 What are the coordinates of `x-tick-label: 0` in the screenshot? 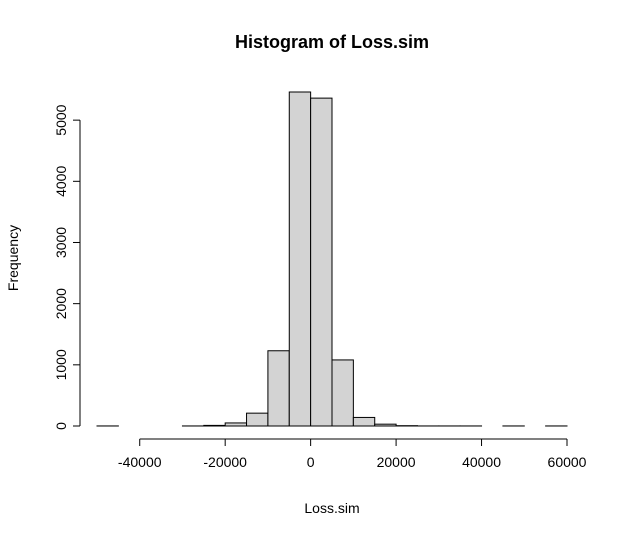 It's located at (311, 462).